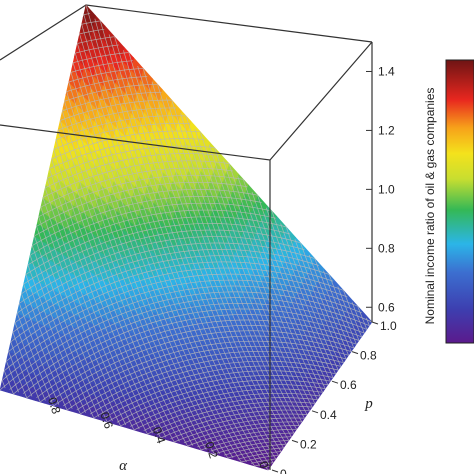 This screenshot has height=474, width=474. What do you see at coordinates (388, 326) in the screenshot?
I see `p-tick-label: 1.0` at bounding box center [388, 326].